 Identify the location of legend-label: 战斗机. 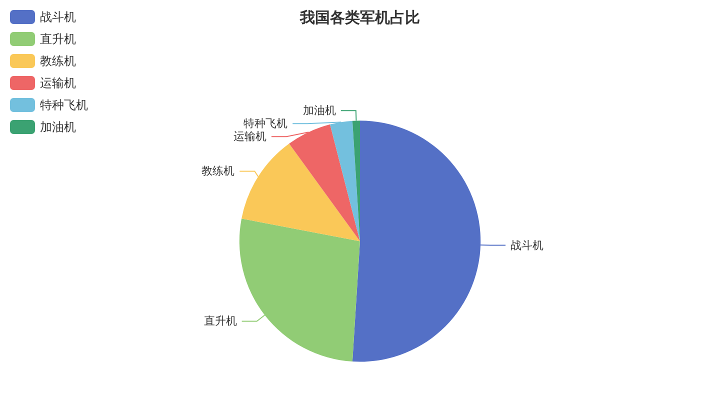
(58, 17).